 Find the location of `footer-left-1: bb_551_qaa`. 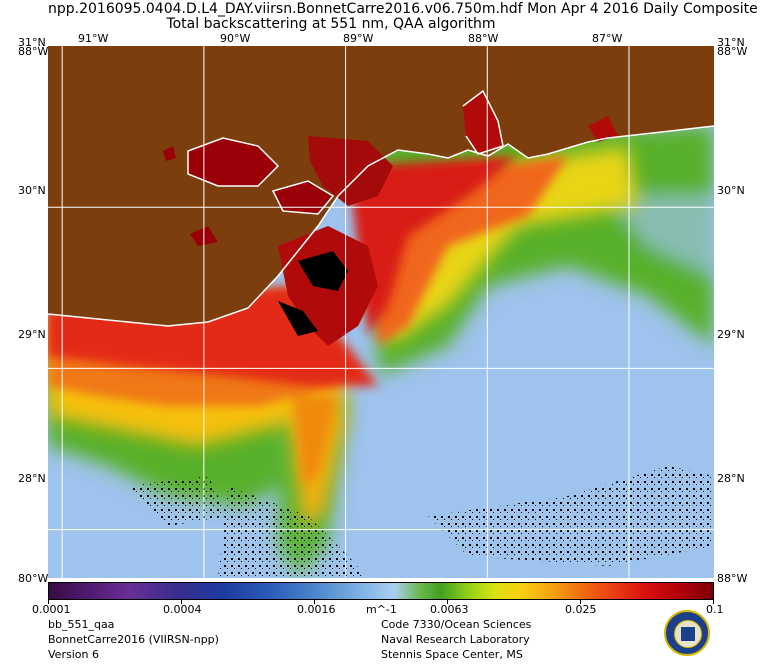

footer-left-1: bb_551_qaa is located at coordinates (81, 624).